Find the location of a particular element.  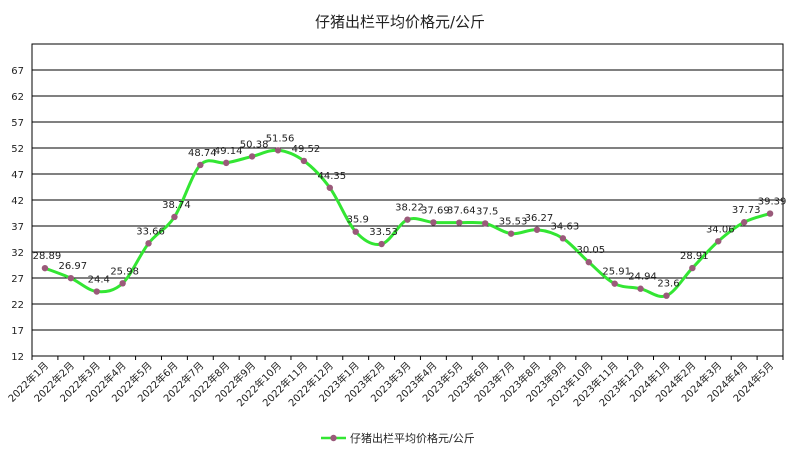

data-label: 33.53 is located at coordinates (383, 232).